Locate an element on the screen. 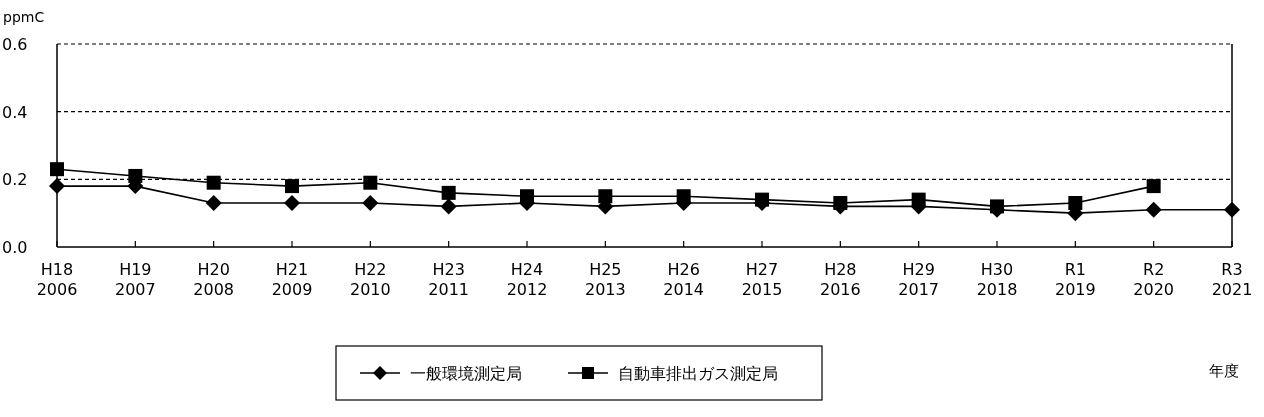  xtick: H20 2008 is located at coordinates (214, 279).